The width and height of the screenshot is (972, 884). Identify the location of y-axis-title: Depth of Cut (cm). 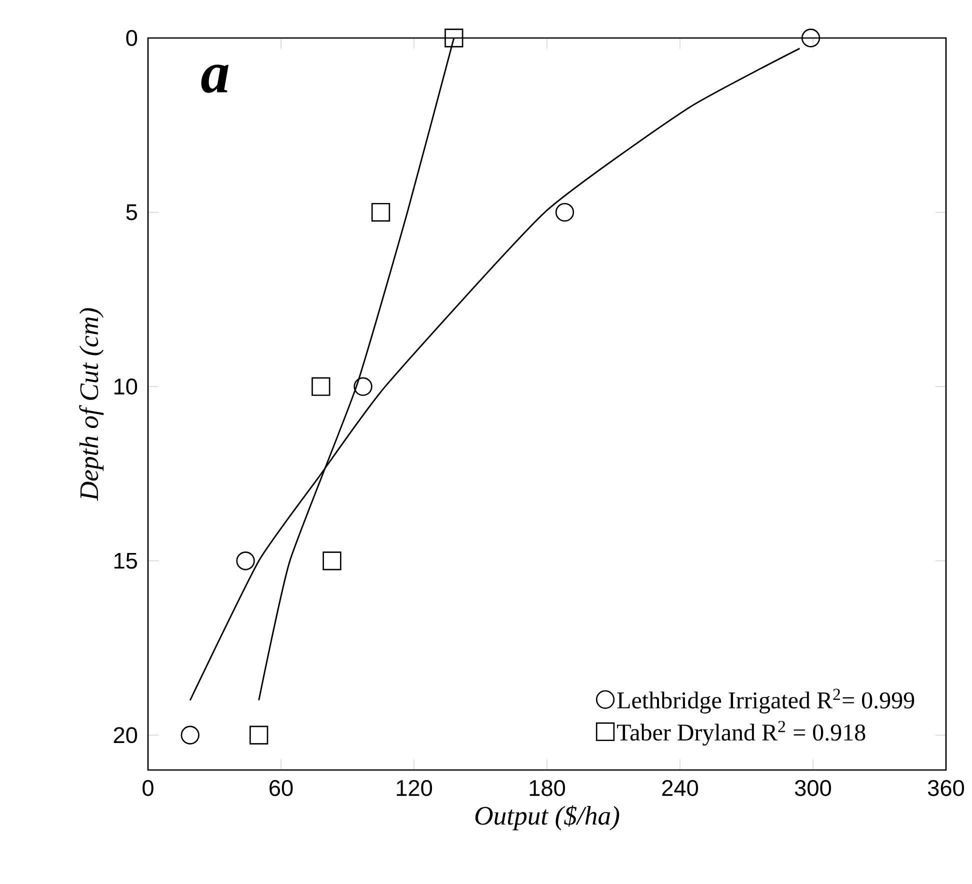
(91, 404).